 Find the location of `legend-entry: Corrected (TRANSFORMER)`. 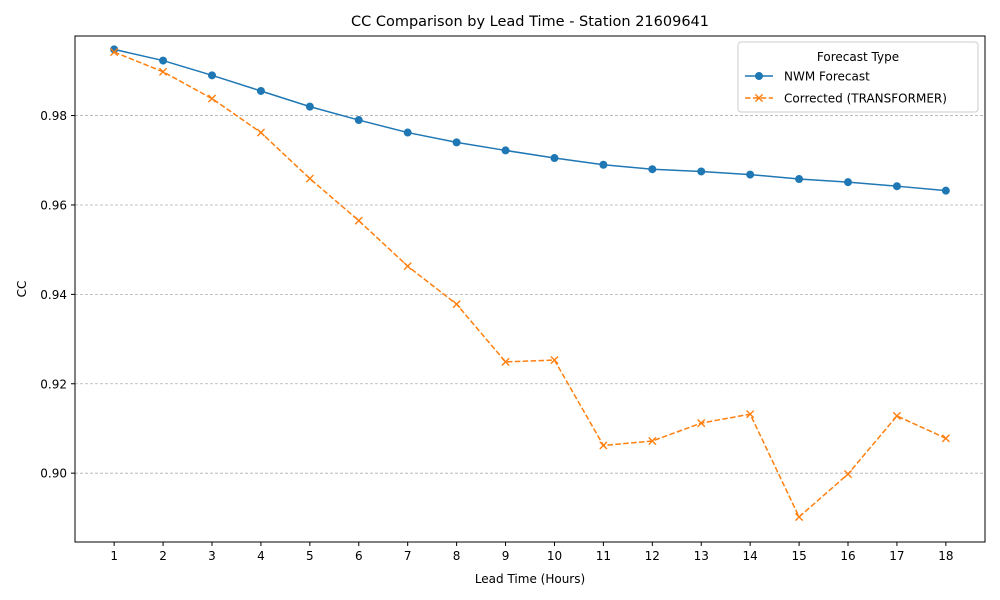

legend-entry: Corrected (TRANSFORMER) is located at coordinates (846, 99).